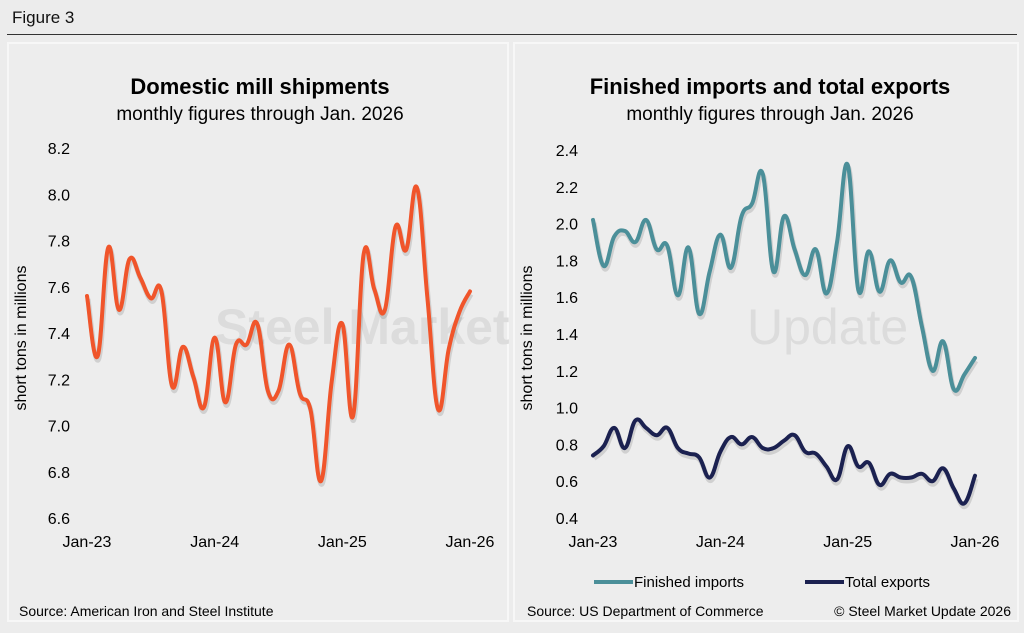 This screenshot has height=633, width=1024. I want to click on y-tick-label: 1.8, so click(567, 261).